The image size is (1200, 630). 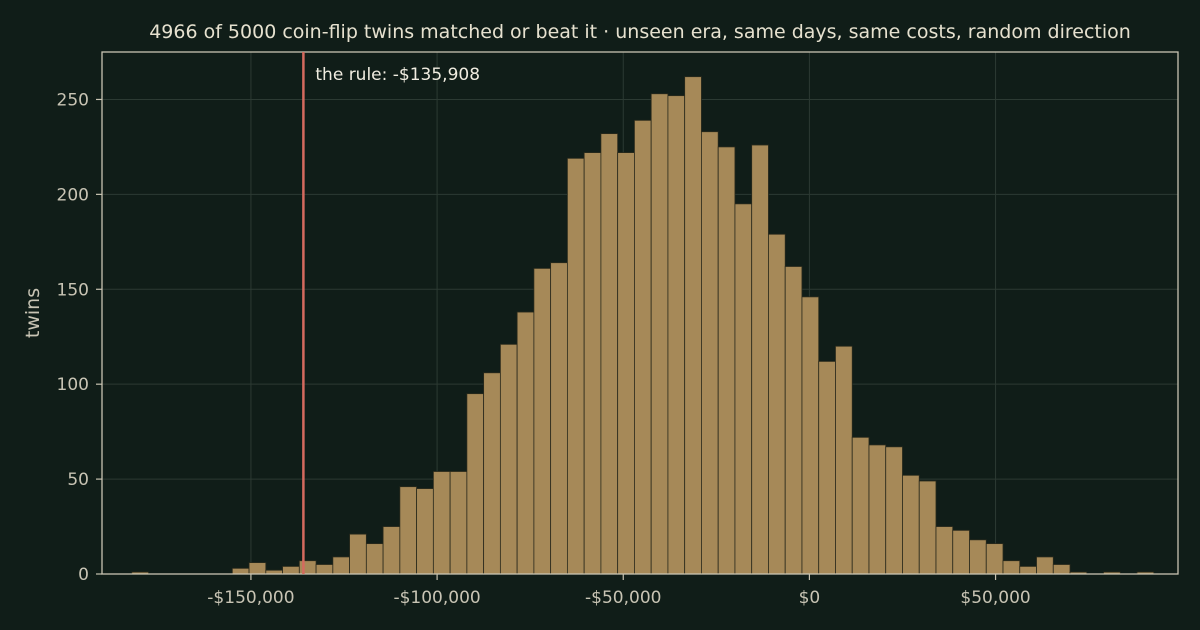 What do you see at coordinates (73, 385) in the screenshot?
I see `y-tick-label: 100` at bounding box center [73, 385].